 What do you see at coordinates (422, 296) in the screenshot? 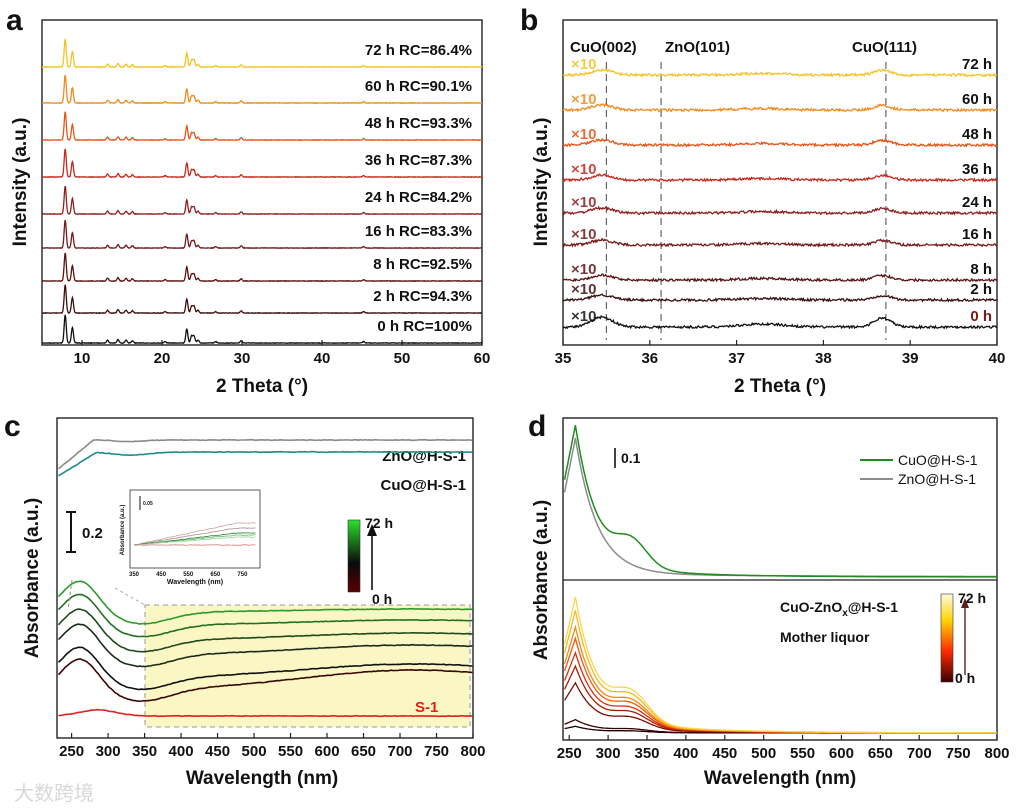
I see `series-label: 2 h RC=94.3%` at bounding box center [422, 296].